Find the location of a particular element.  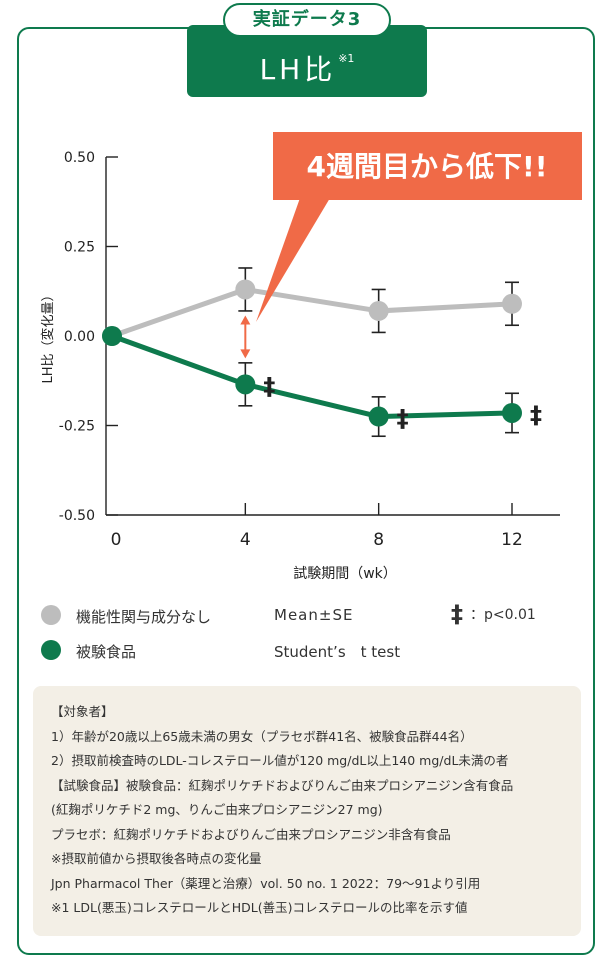

y-tick-label: 0.50 is located at coordinates (79, 158).